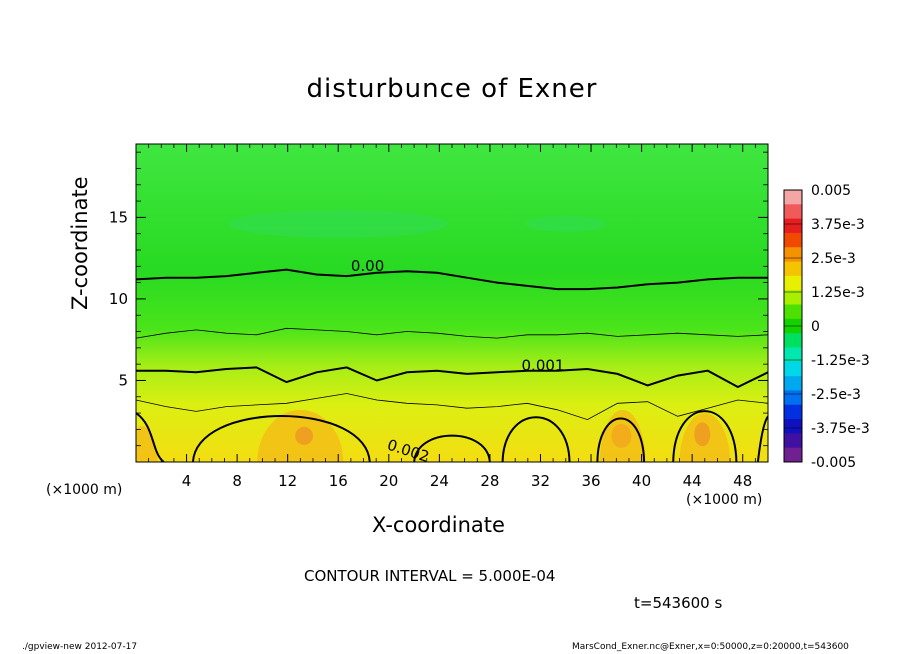  What do you see at coordinates (118, 217) in the screenshot?
I see `y-tick-label: 15` at bounding box center [118, 217].